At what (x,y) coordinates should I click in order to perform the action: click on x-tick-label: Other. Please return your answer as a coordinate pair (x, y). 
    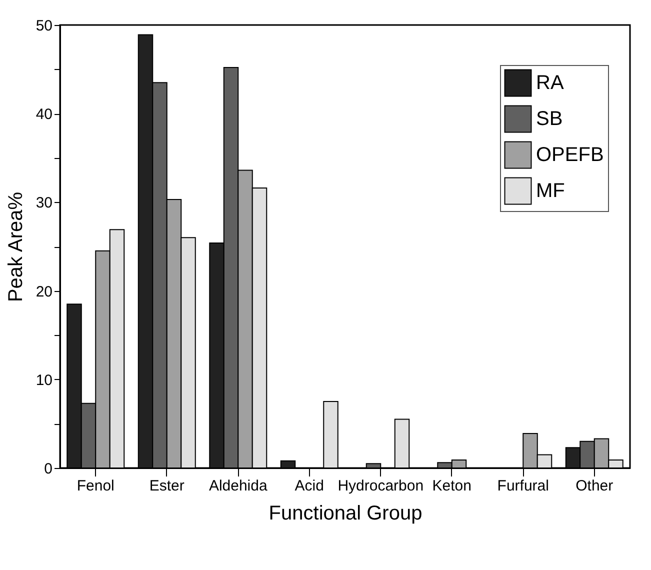
    Looking at the image, I should click on (595, 486).